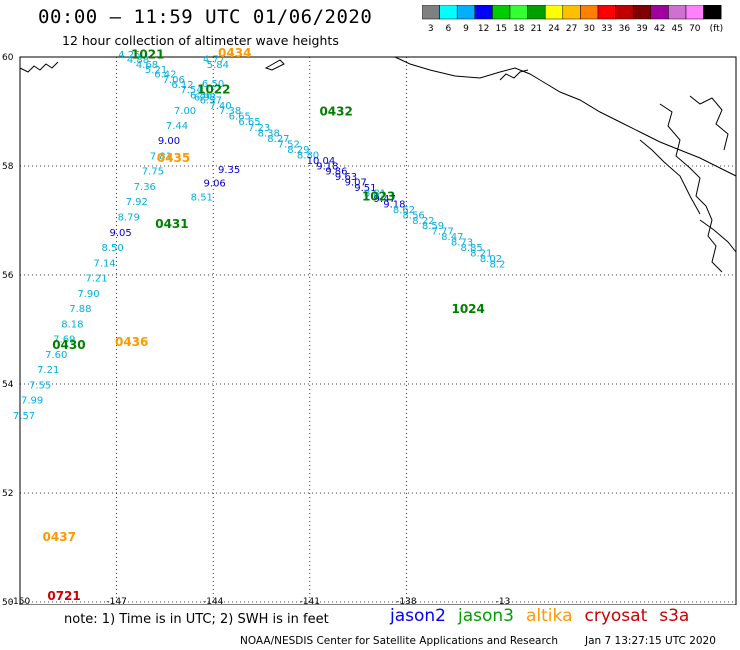 This screenshot has height=650, width=740. I want to click on wave-height-value: 9.63, so click(346, 177).